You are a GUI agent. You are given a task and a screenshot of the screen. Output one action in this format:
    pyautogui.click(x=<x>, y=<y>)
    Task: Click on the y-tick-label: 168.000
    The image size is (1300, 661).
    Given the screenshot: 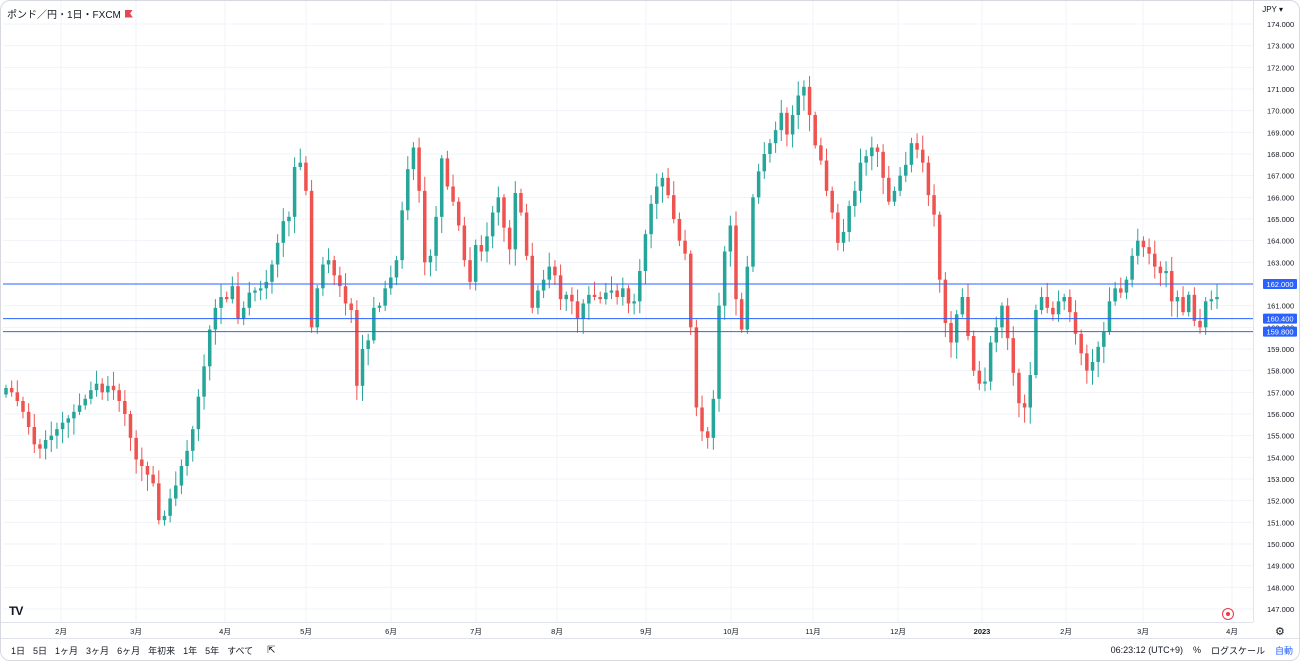 What is the action you would take?
    pyautogui.click(x=1280, y=154)
    